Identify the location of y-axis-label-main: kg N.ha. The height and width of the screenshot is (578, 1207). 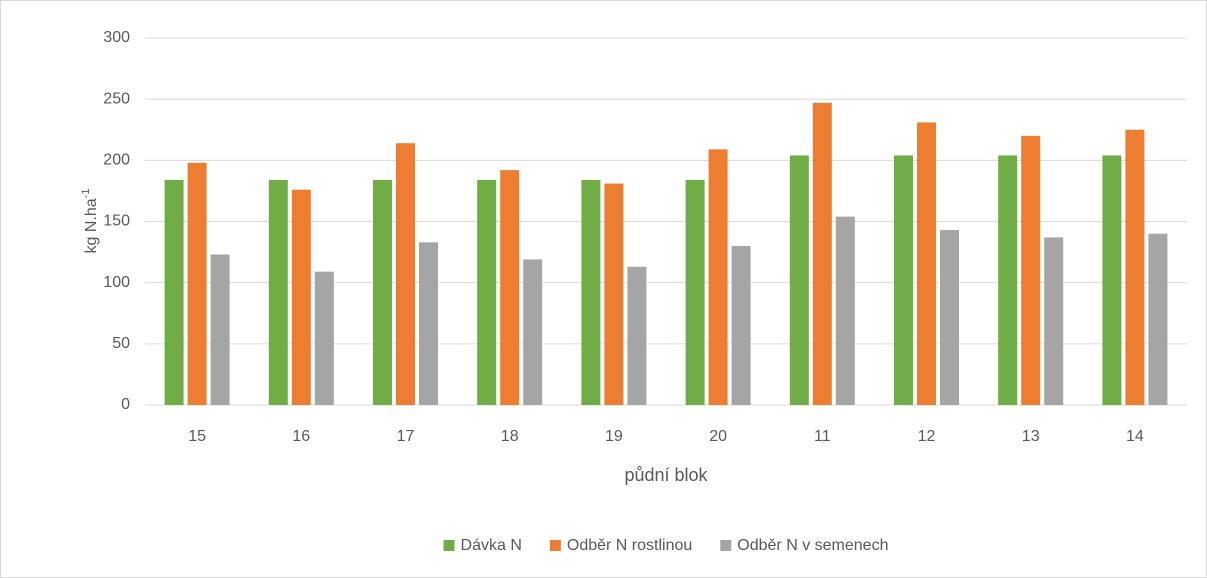
(91, 225).